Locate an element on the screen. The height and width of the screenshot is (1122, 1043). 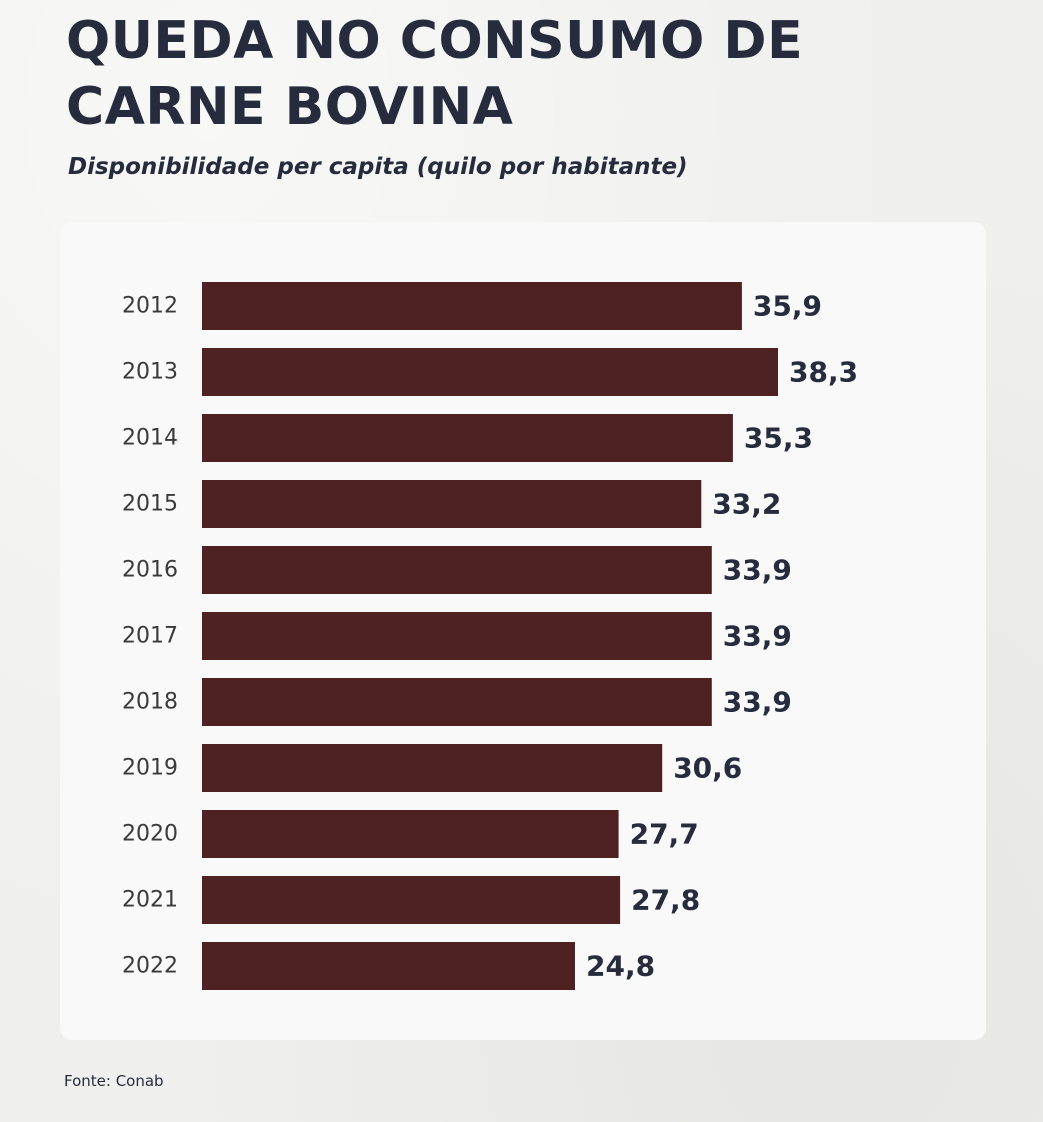
bar-row-2012: 2012 35,9 is located at coordinates (472, 306).